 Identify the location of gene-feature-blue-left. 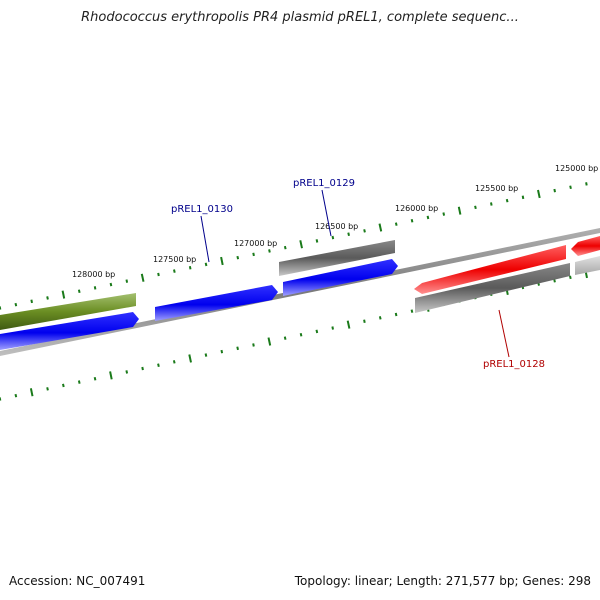
(69, 331).